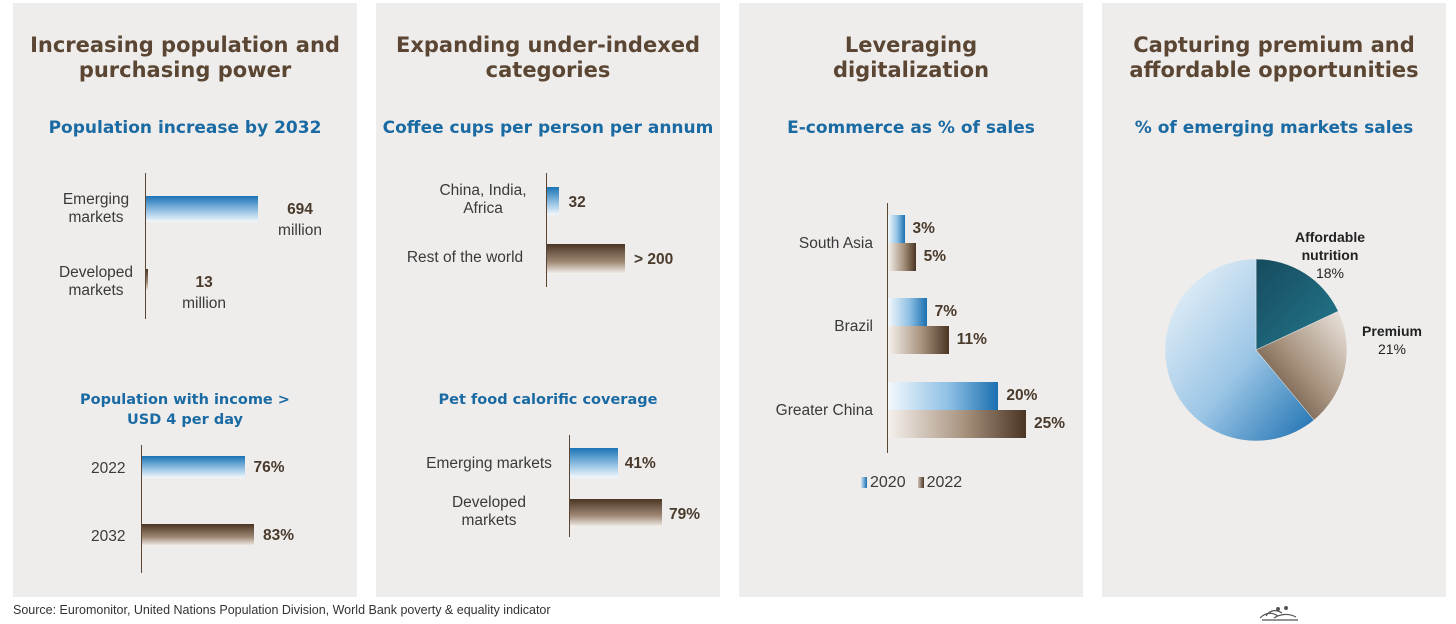 This screenshot has width=1456, height=624. What do you see at coordinates (204, 293) in the screenshot?
I see `data-label: 13 million` at bounding box center [204, 293].